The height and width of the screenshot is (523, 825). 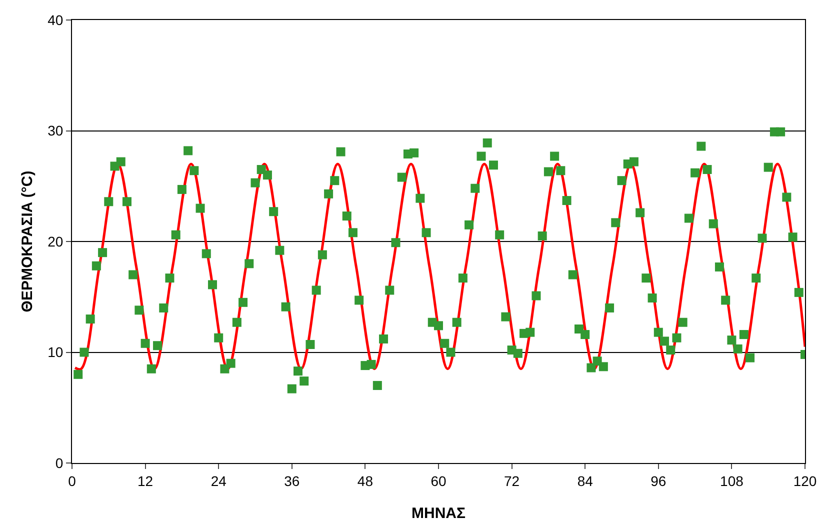 I want to click on x-tick-label: 48, so click(x=365, y=480).